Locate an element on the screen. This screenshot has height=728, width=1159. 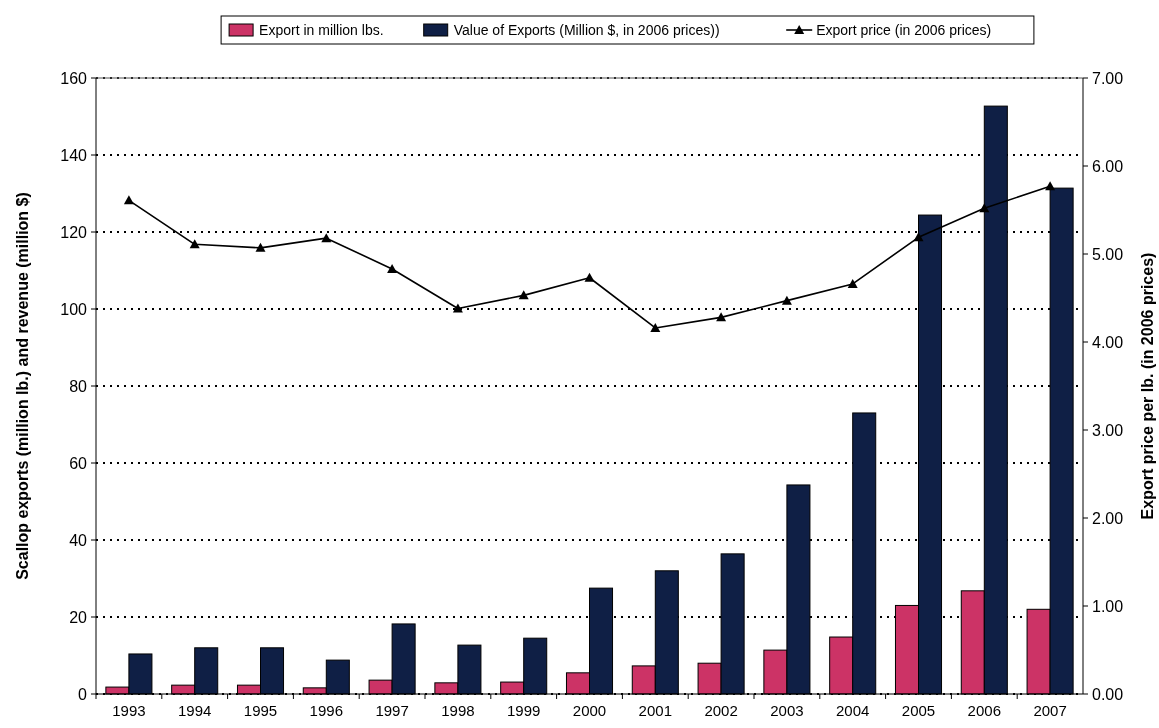
y-tick-label: 120 is located at coordinates (74, 232).